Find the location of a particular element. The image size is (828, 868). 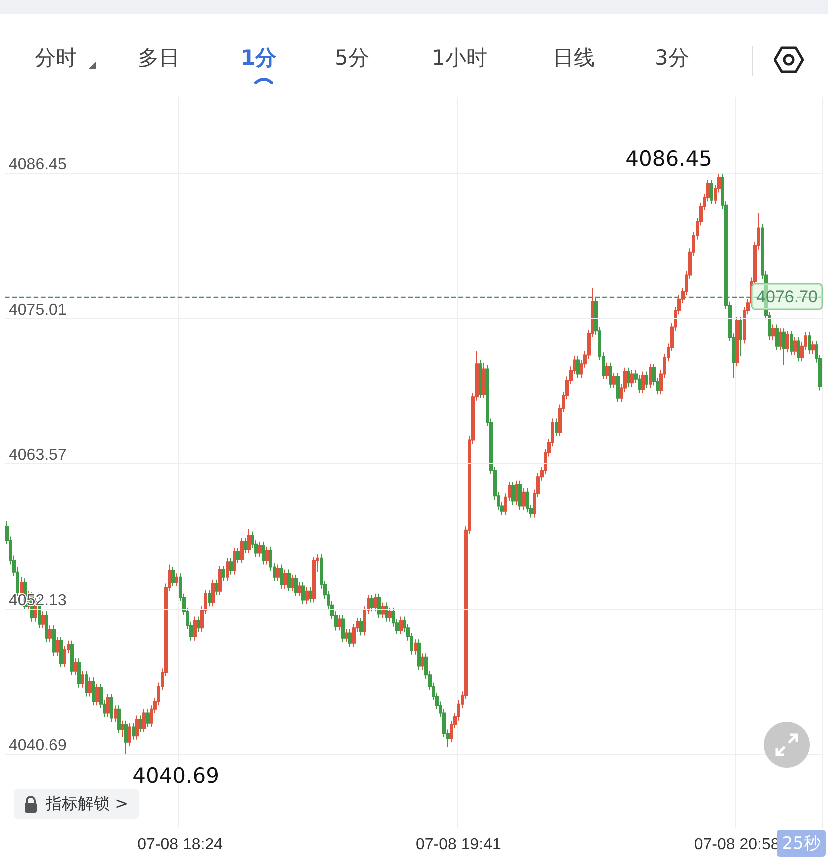

x-tick-label: 07-08 19:41 is located at coordinates (459, 845).